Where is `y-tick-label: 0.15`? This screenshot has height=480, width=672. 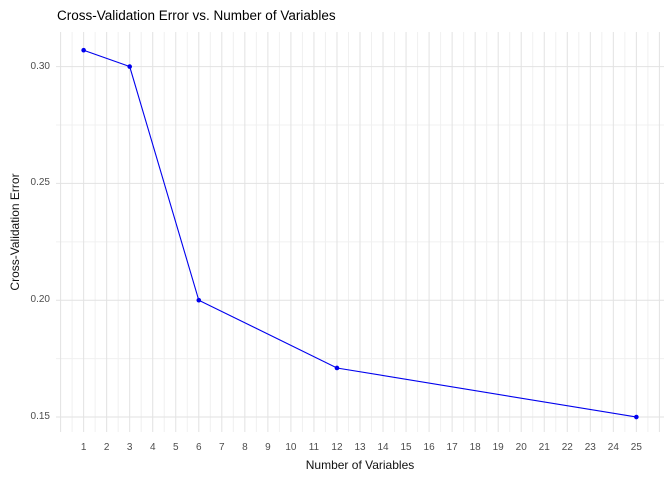
y-tick-label: 0.15 is located at coordinates (40, 417).